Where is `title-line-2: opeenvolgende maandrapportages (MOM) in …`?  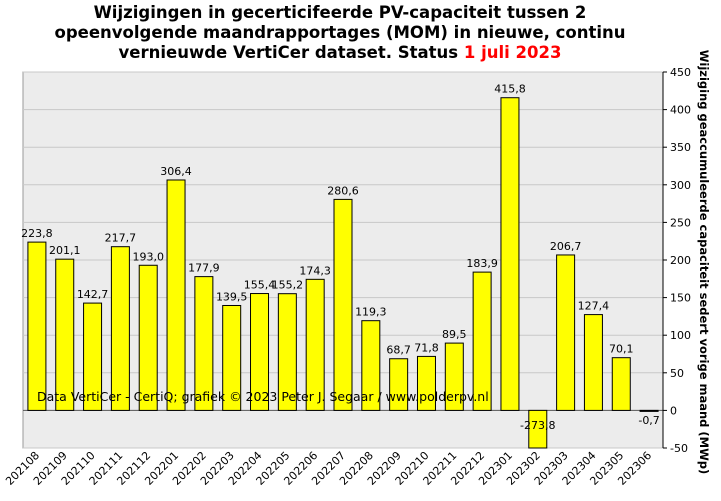
title-line-2: opeenvolgende maandrapportages (MOM) in … is located at coordinates (340, 32).